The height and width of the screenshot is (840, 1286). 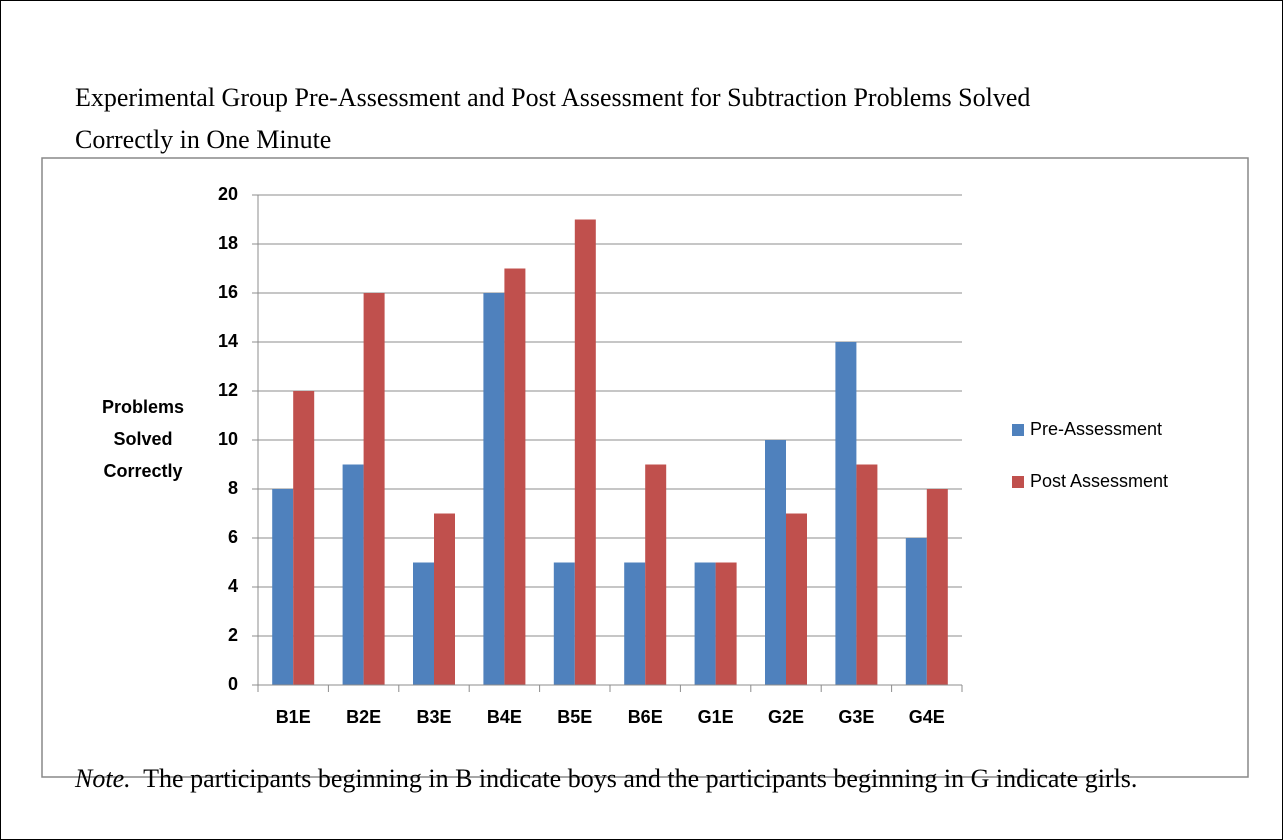 What do you see at coordinates (228, 292) in the screenshot?
I see `y-tick-label: 16` at bounding box center [228, 292].